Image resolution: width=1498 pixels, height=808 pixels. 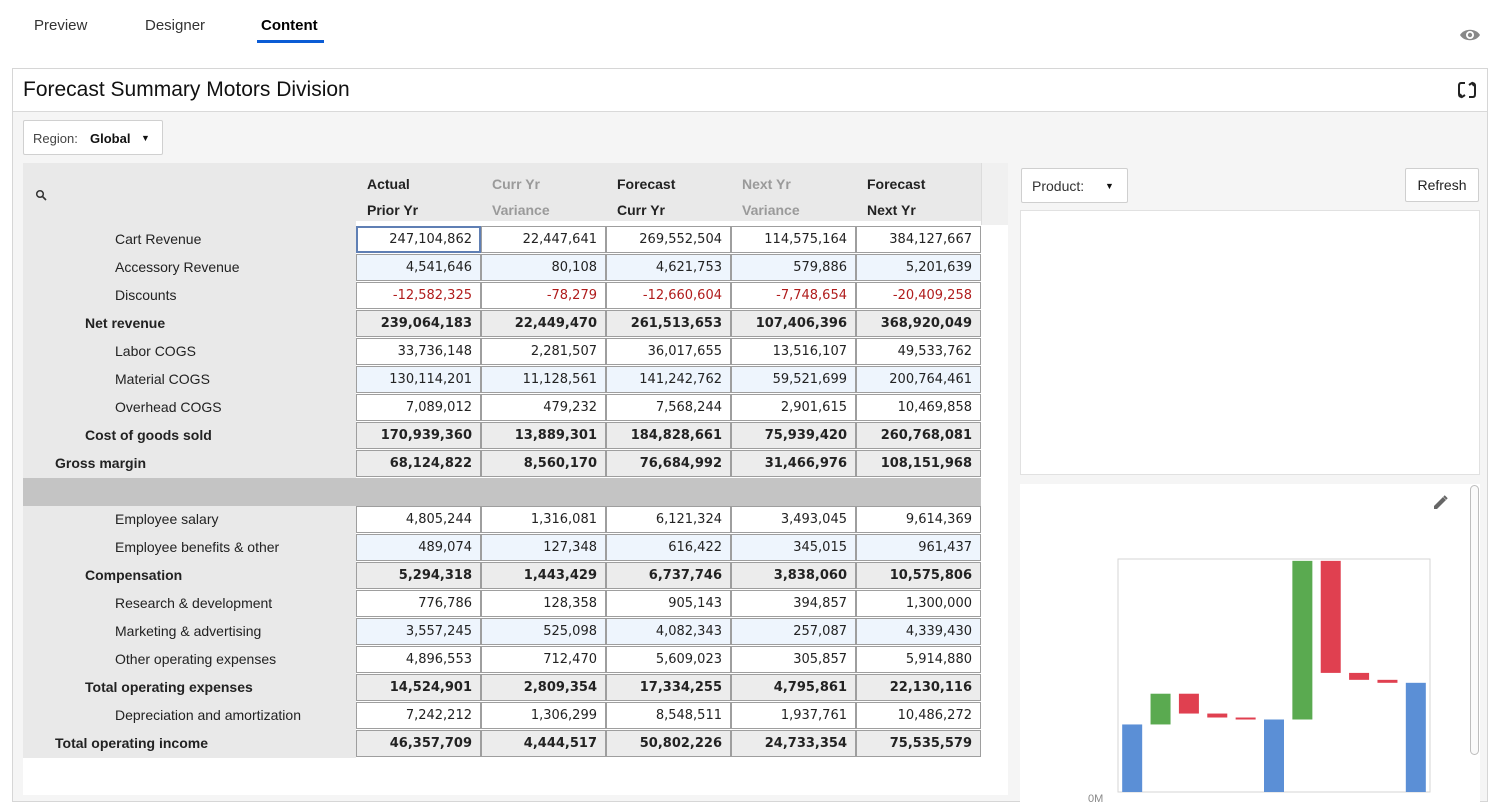 I want to click on grid-cell: 114,575,164, so click(x=793, y=239).